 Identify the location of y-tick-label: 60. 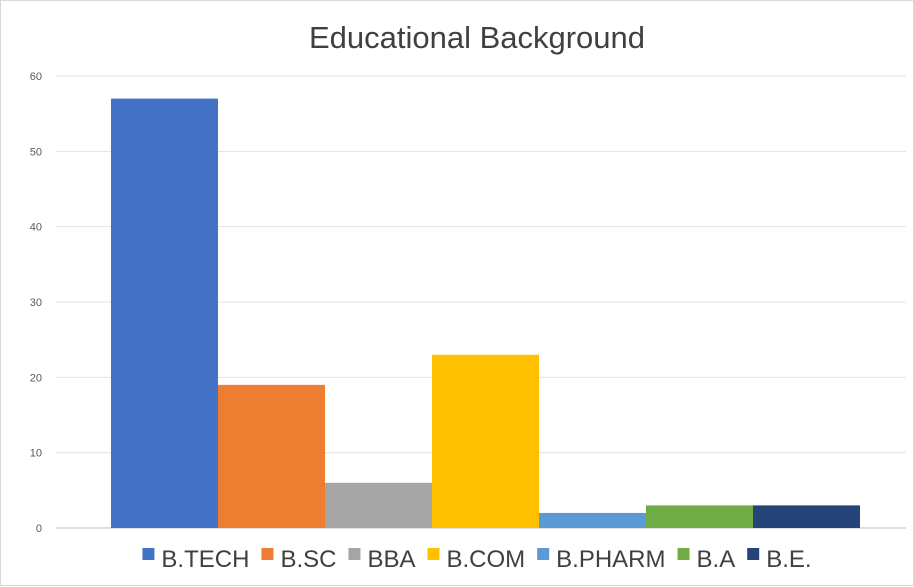
(36, 77).